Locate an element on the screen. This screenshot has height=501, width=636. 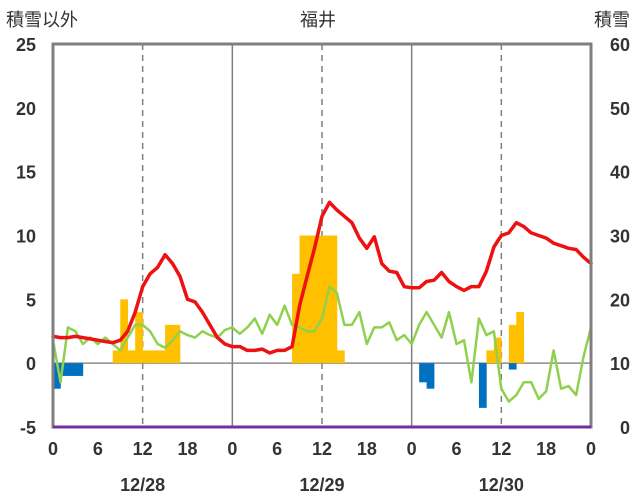
y-right-tick-label: 30 is located at coordinates (620, 237).